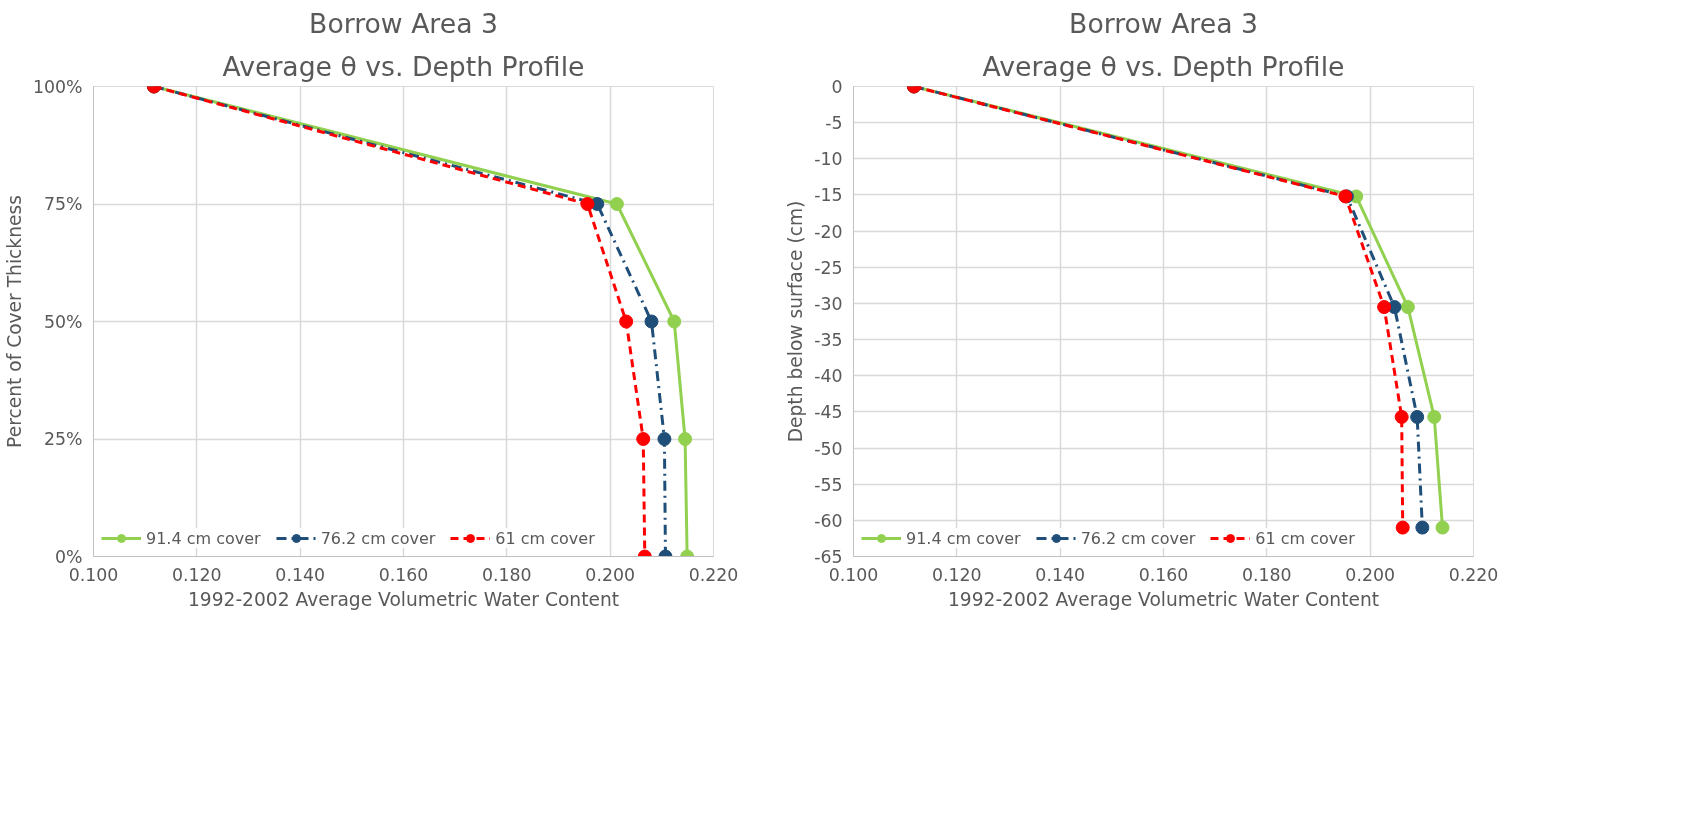  What do you see at coordinates (828, 520) in the screenshot?
I see `y-tick-label: -60` at bounding box center [828, 520].